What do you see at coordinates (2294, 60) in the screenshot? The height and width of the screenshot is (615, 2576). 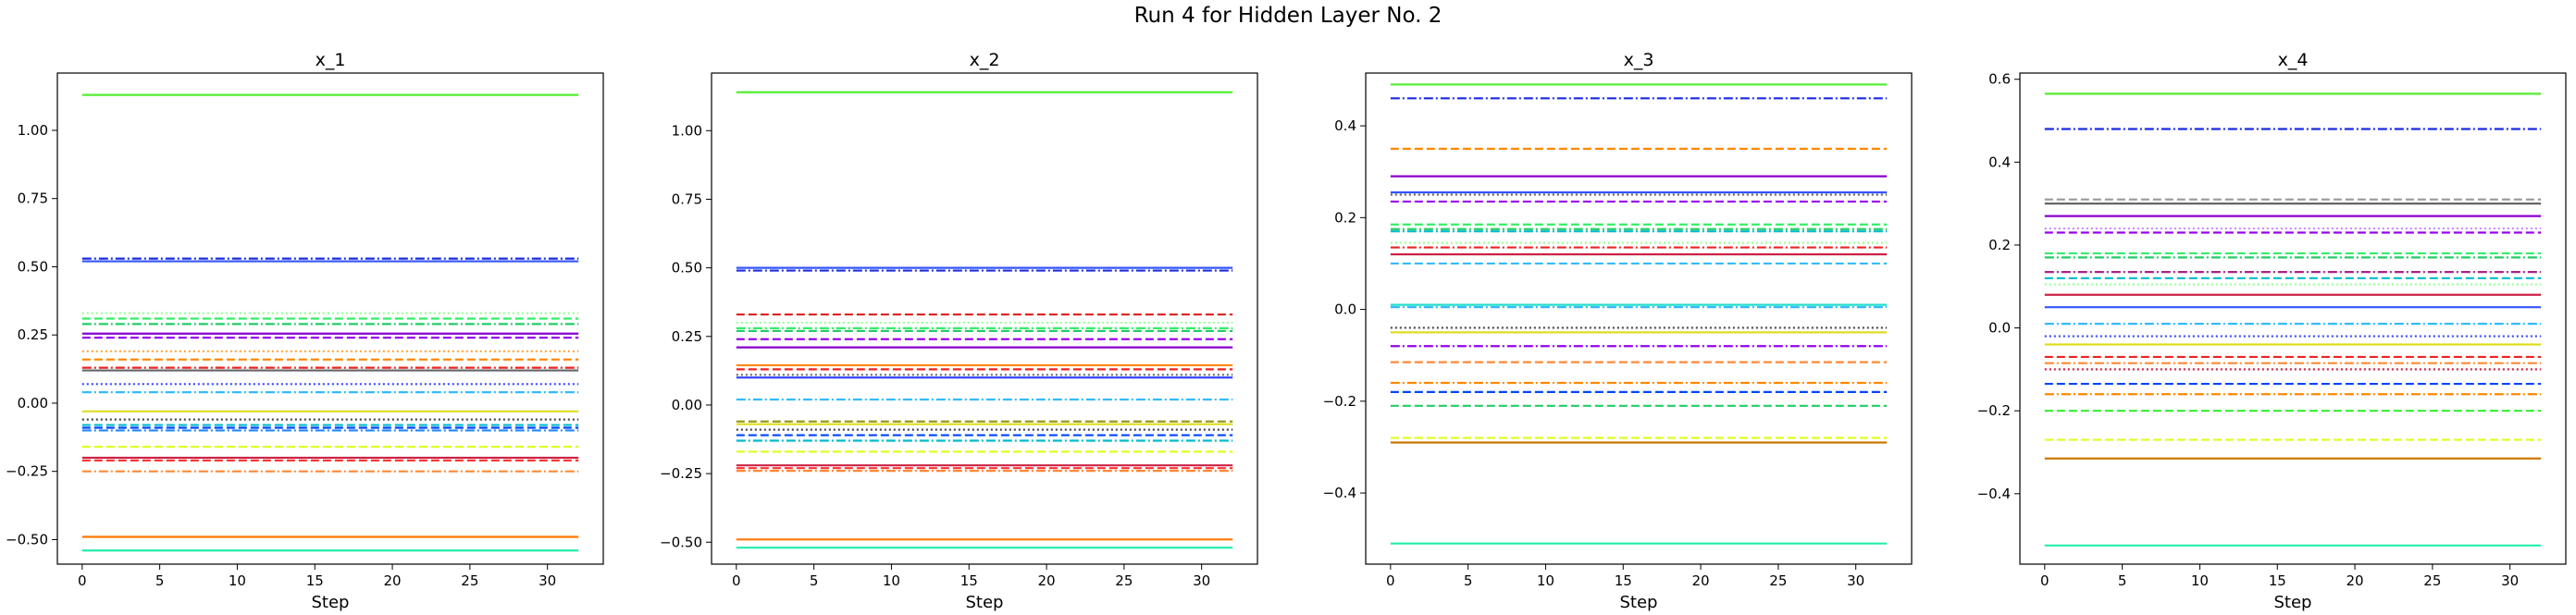 I see `subplot-title: x_4` at bounding box center [2294, 60].